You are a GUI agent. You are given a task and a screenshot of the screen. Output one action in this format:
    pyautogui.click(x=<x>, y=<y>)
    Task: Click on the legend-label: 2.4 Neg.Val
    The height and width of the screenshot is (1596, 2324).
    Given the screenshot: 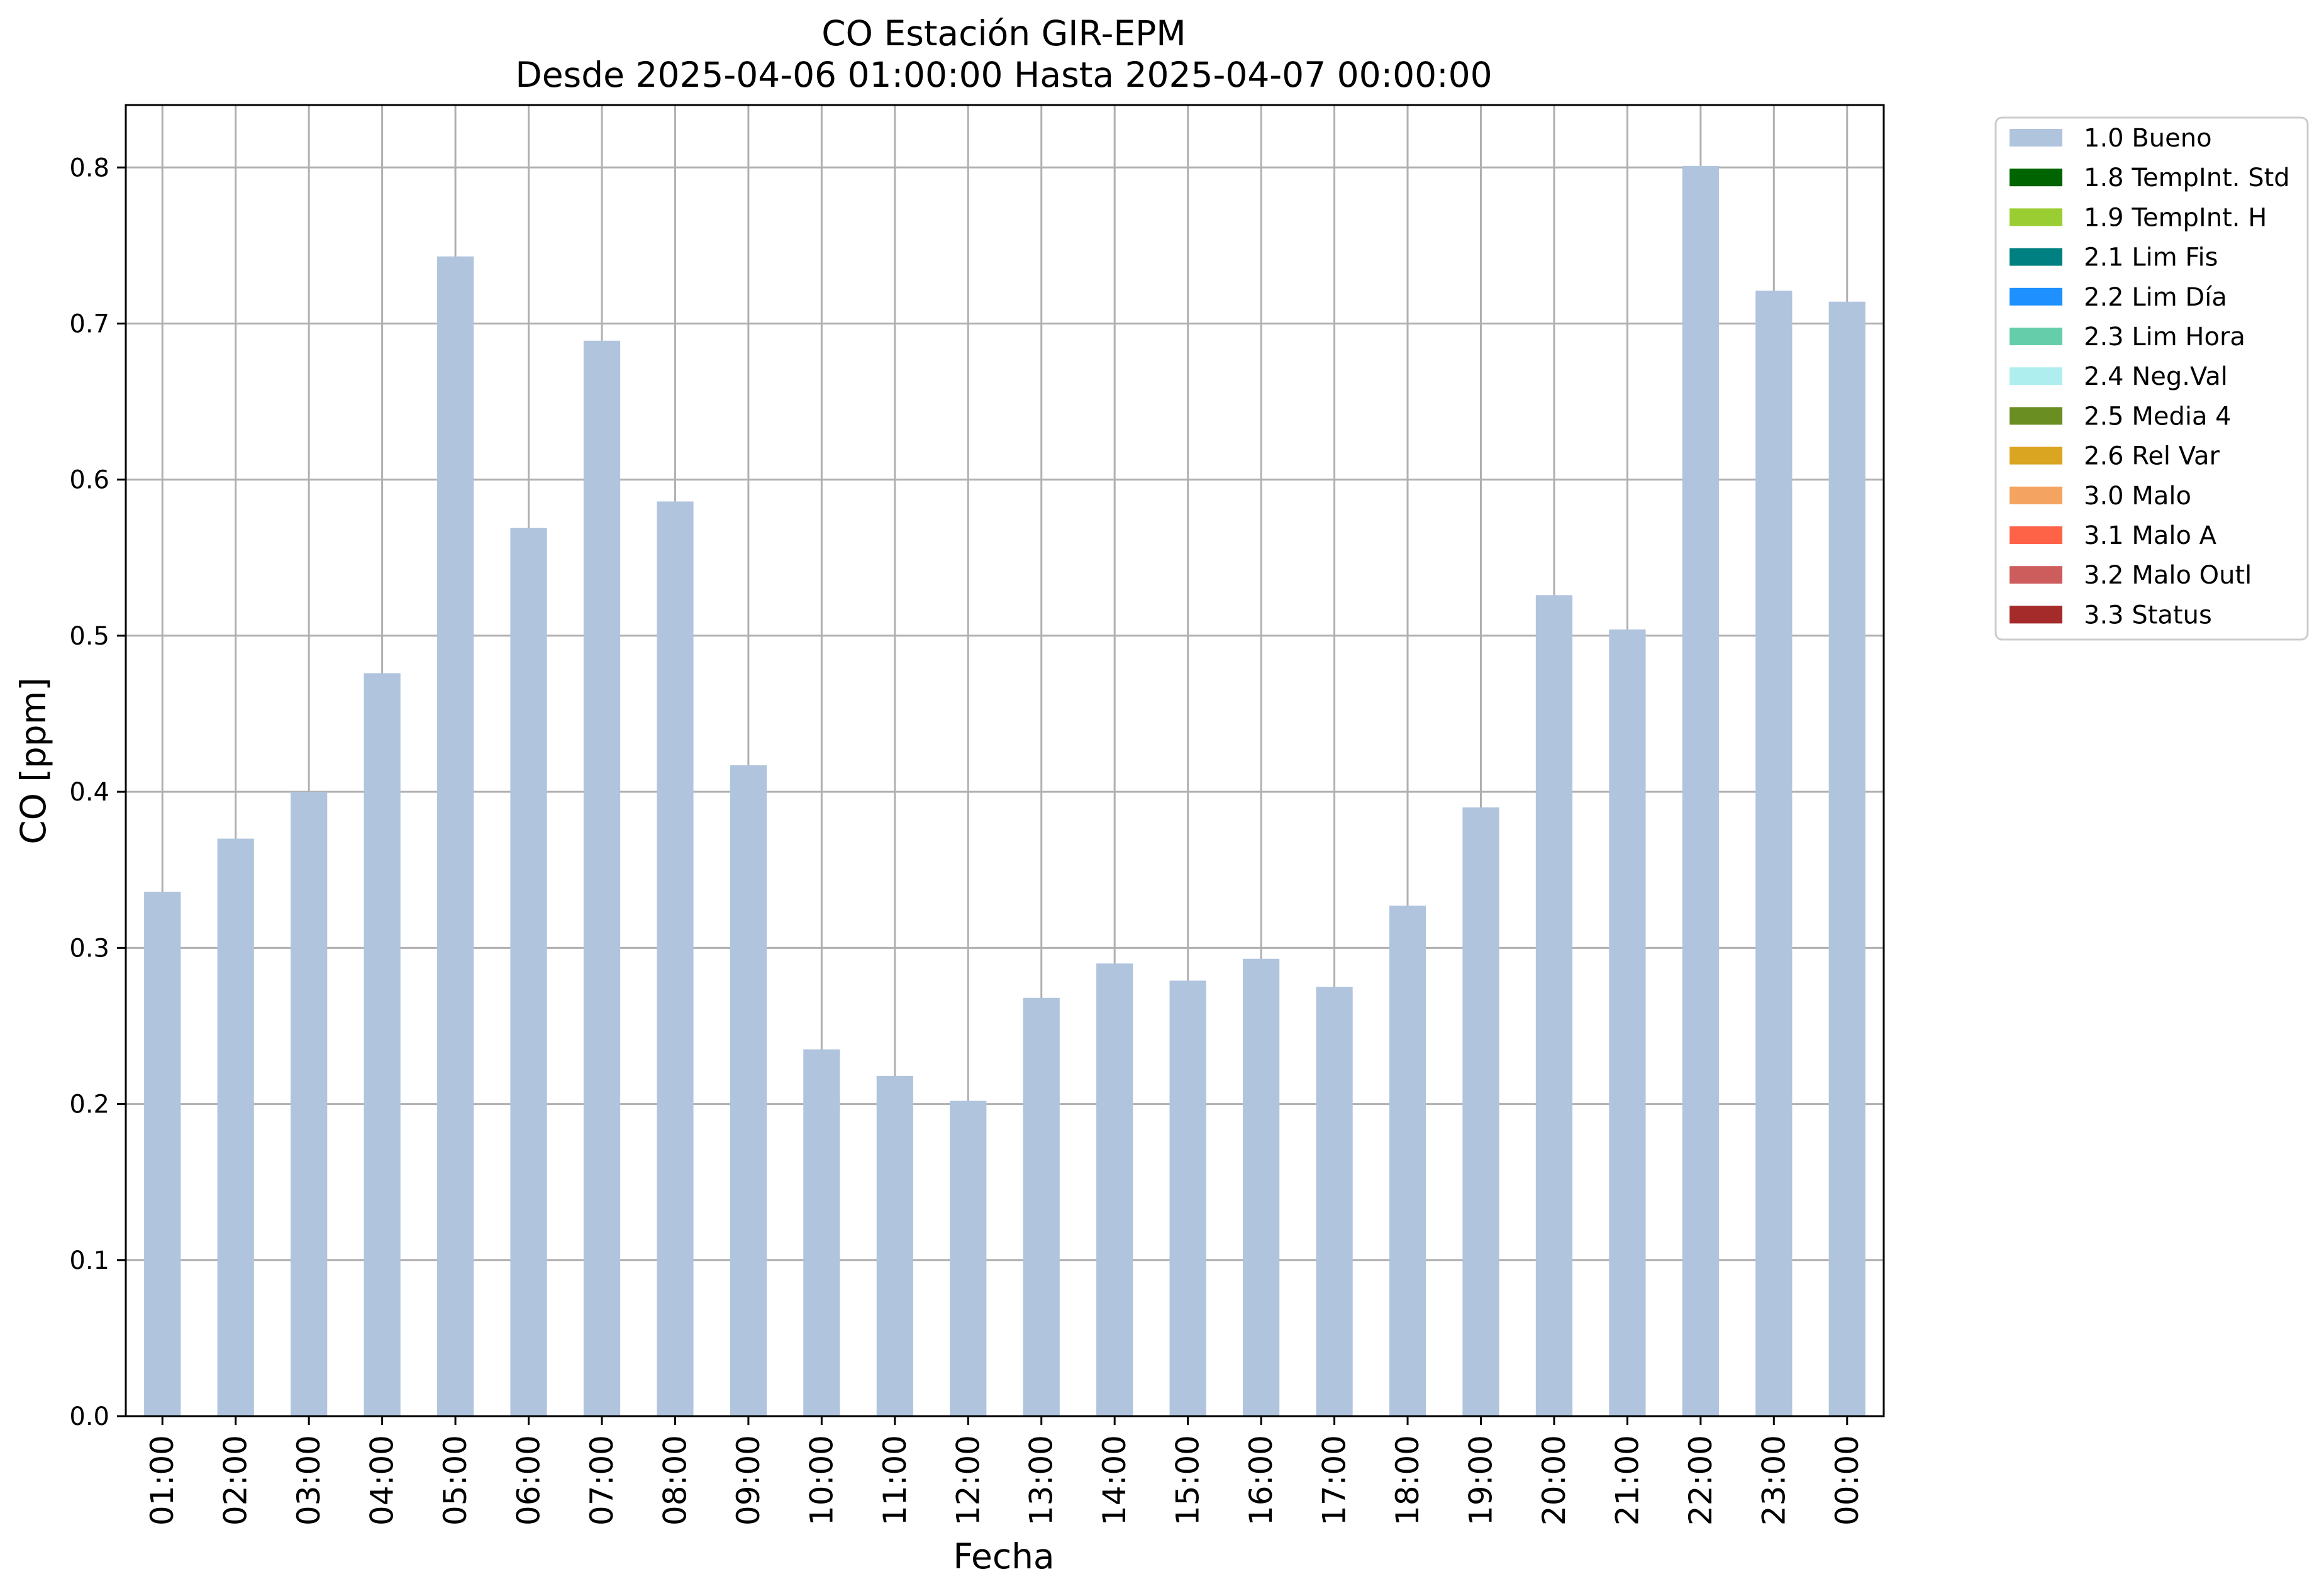 What is the action you would take?
    pyautogui.click(x=2156, y=376)
    